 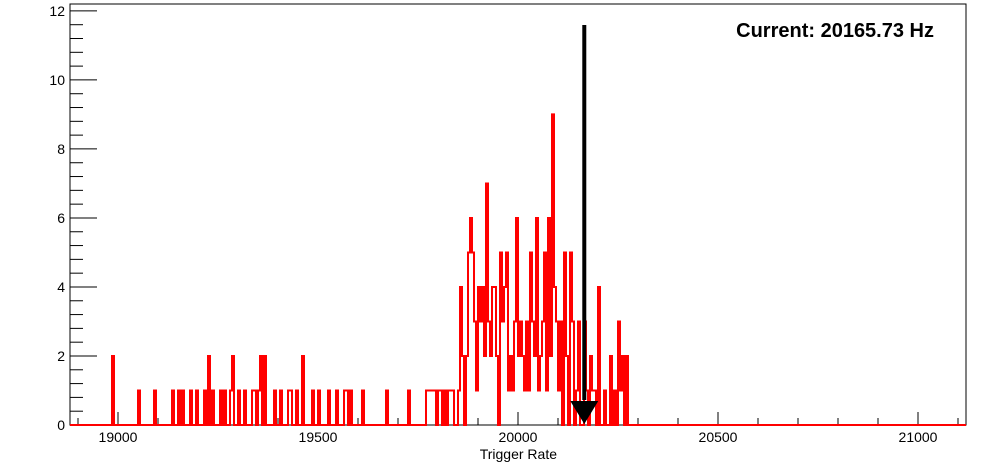 What do you see at coordinates (318, 437) in the screenshot?
I see `x-tick-label: 19500` at bounding box center [318, 437].